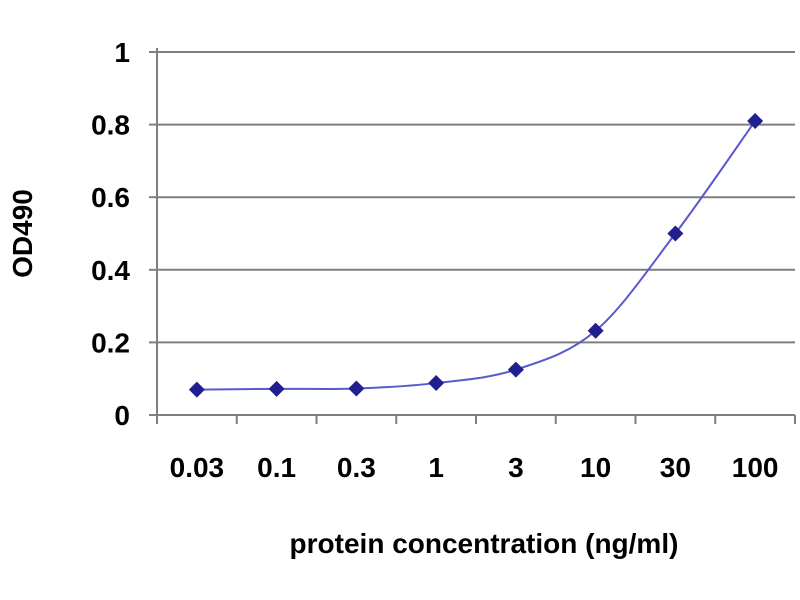 The width and height of the screenshot is (800, 600). Describe the element at coordinates (153, 233) in the screenshot. I see `y-ticks` at that location.